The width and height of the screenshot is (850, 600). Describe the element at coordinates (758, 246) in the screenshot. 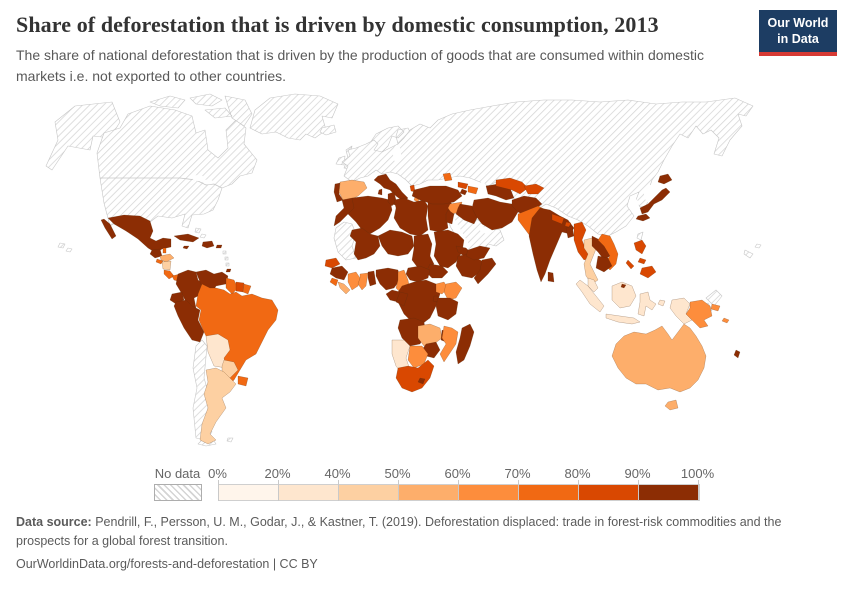

I see `region-fiji` at that location.